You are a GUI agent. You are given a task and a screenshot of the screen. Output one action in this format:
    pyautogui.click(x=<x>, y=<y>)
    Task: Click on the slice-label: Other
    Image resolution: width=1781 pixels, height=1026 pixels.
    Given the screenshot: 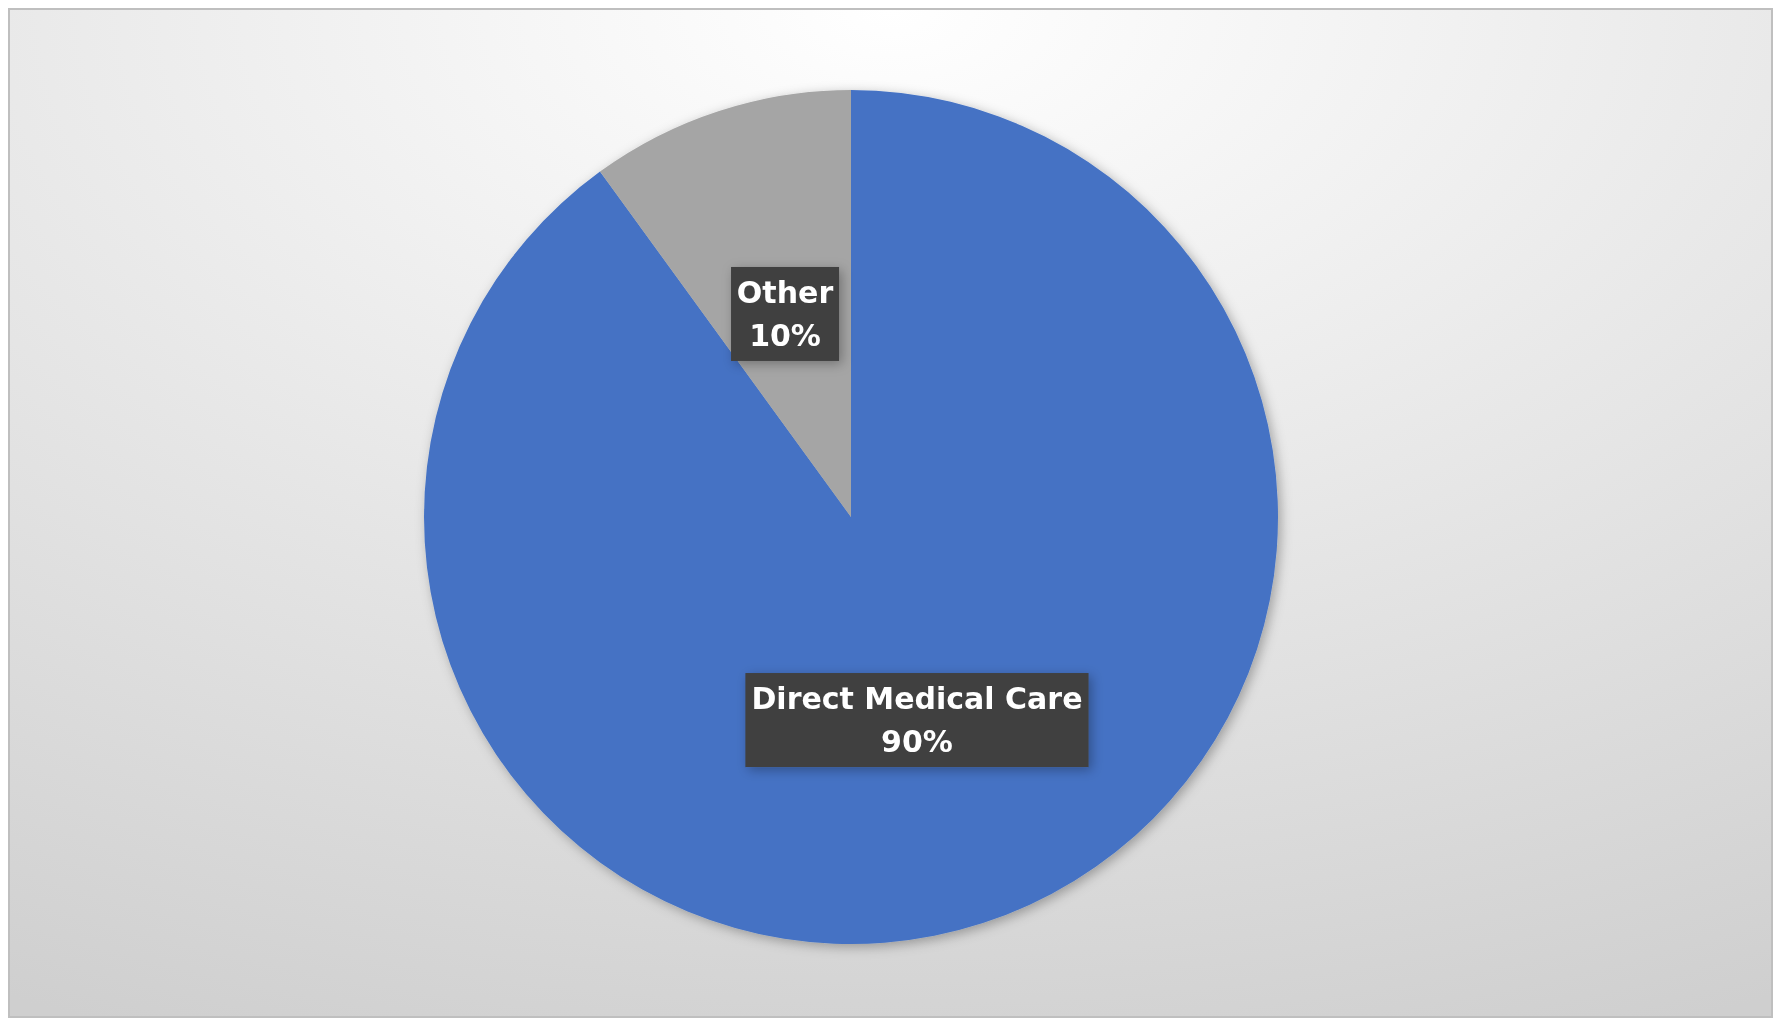 What is the action you would take?
    pyautogui.click(x=785, y=292)
    